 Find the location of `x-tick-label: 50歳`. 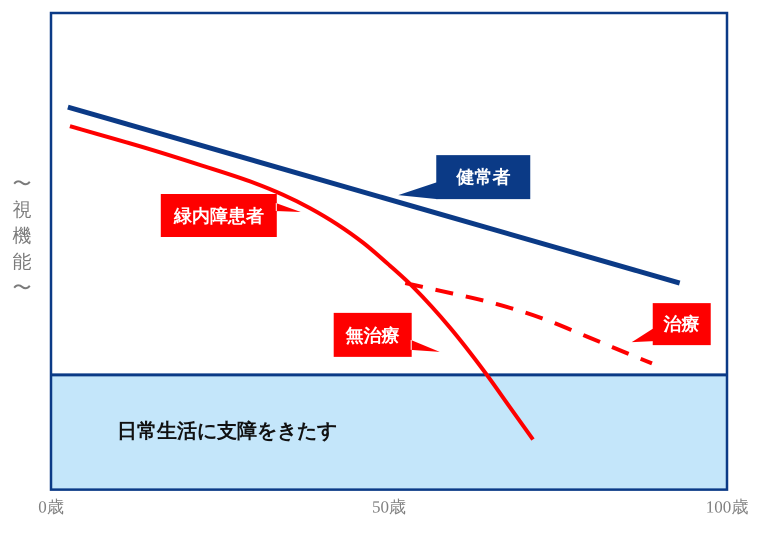

x-tick-label: 50歳 is located at coordinates (389, 506).